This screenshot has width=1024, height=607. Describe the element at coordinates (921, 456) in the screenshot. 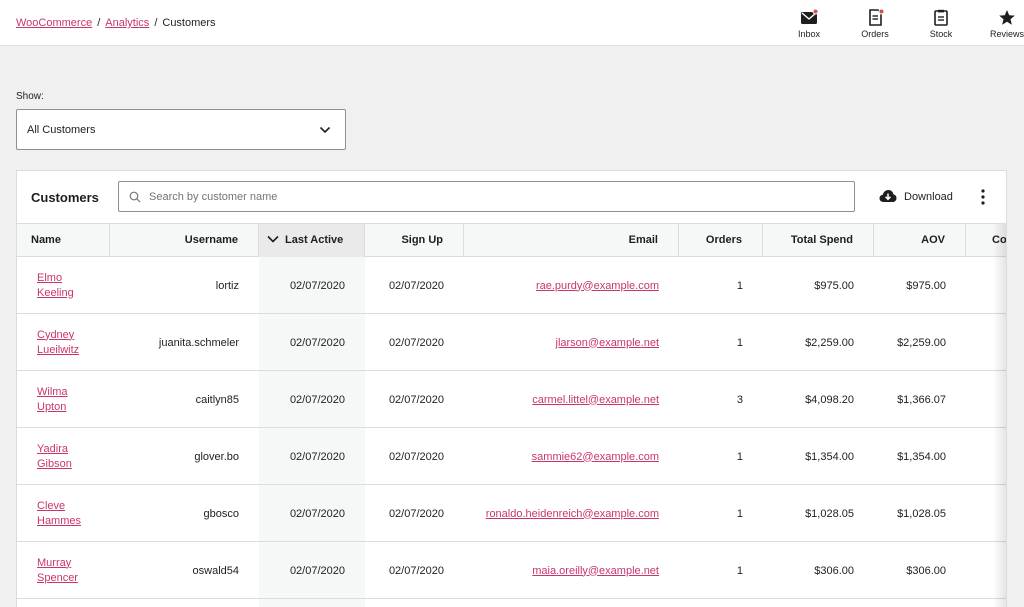

I see `cell-aov: $1,354.00` at that location.